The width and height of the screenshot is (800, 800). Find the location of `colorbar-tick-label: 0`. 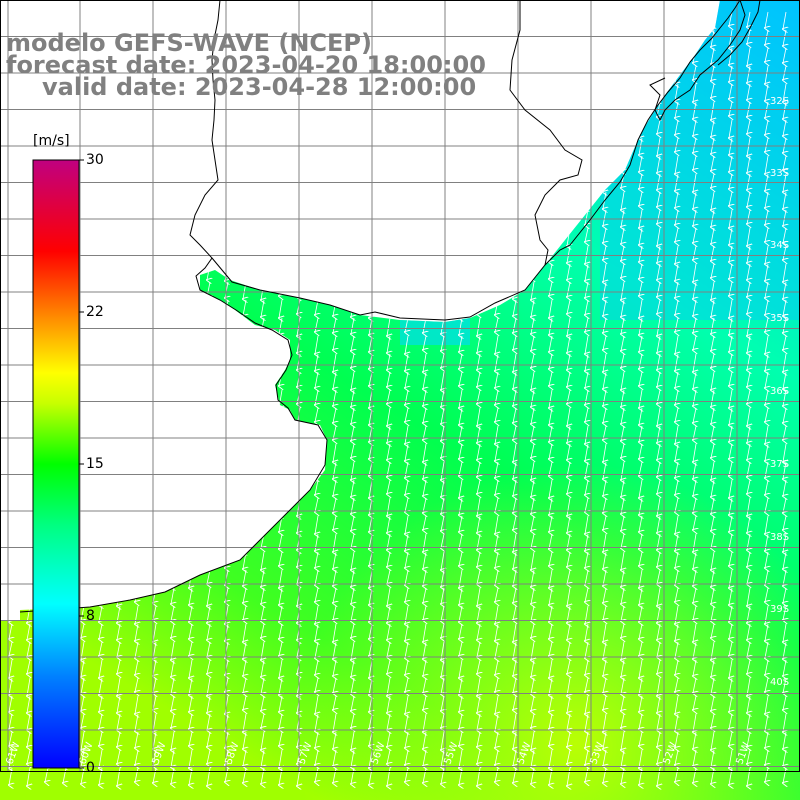

colorbar-tick-label: 0 is located at coordinates (90, 768).